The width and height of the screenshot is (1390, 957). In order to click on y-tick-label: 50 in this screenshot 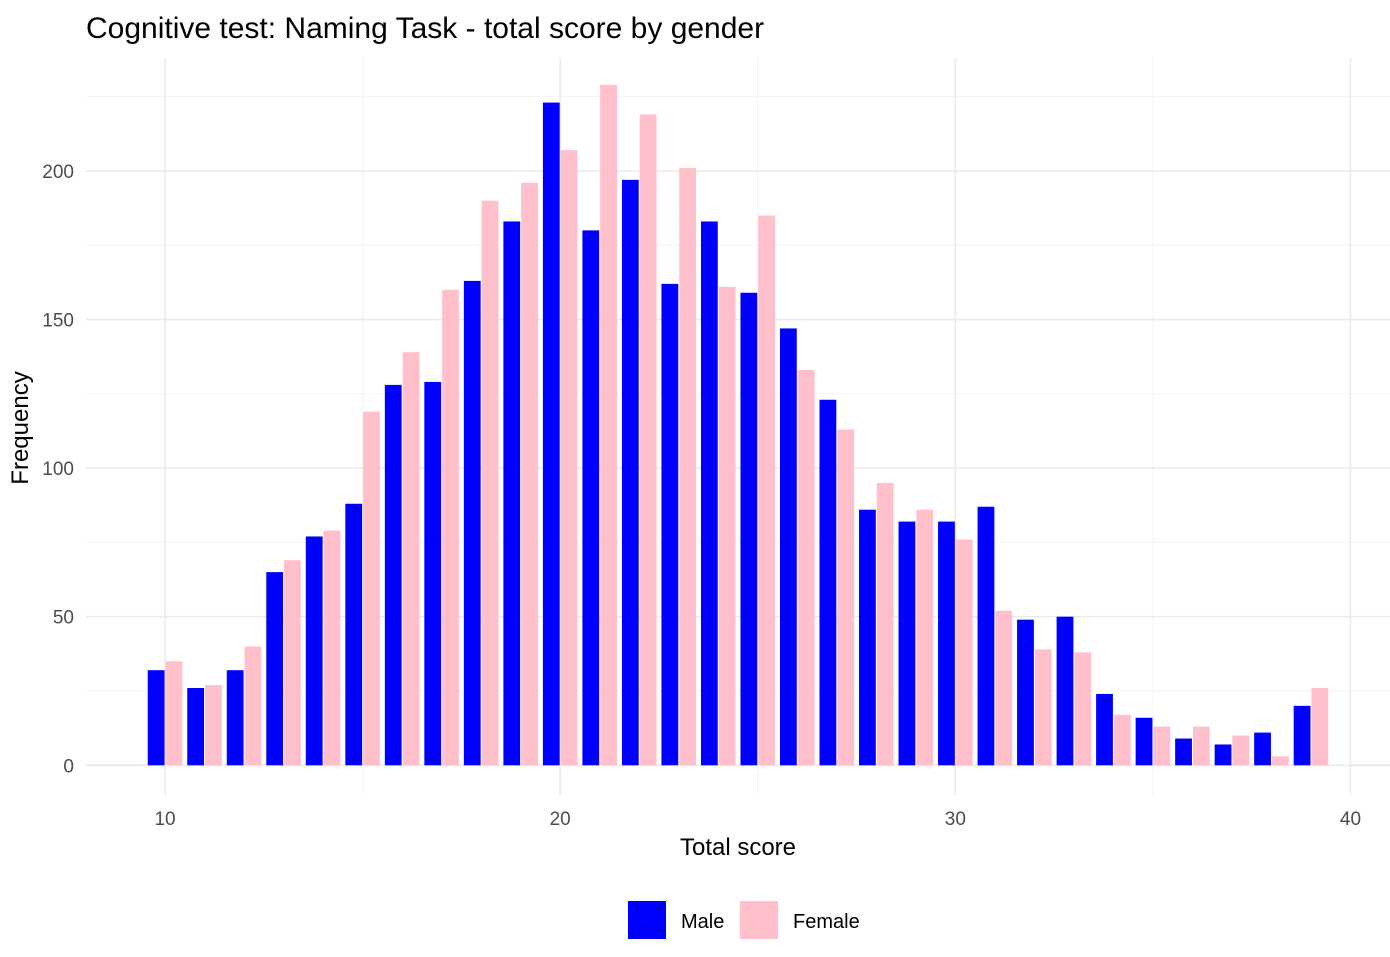, I will do `click(63, 618)`.